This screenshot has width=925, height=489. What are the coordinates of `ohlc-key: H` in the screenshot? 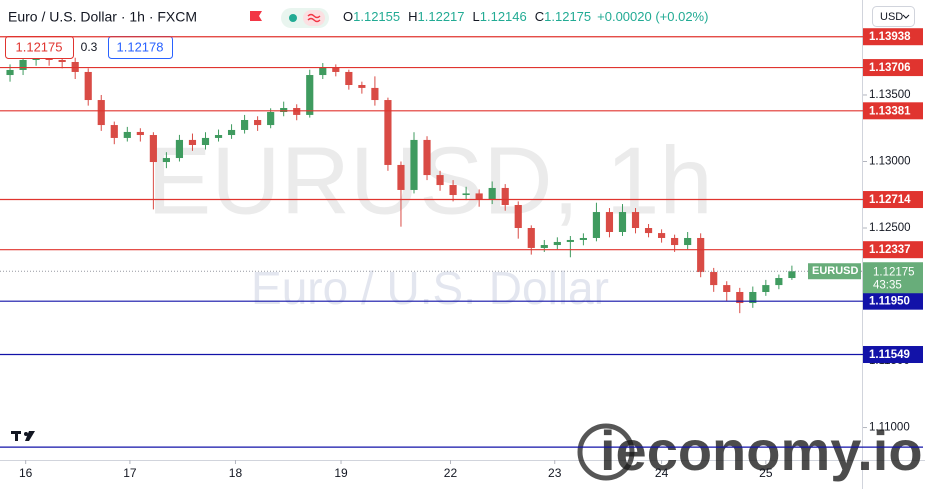 It's located at (412, 16).